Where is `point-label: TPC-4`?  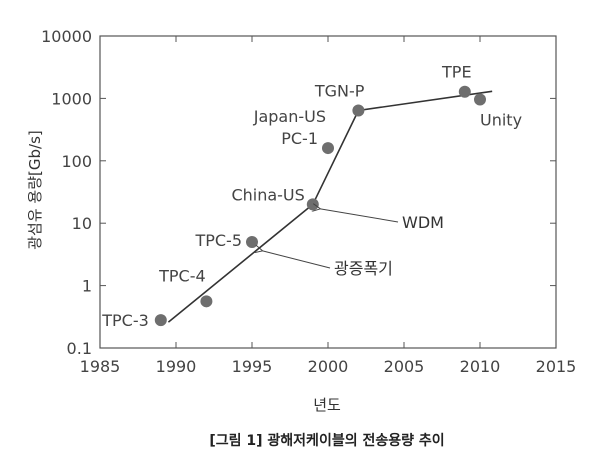 point-label: TPC-4 is located at coordinates (182, 275).